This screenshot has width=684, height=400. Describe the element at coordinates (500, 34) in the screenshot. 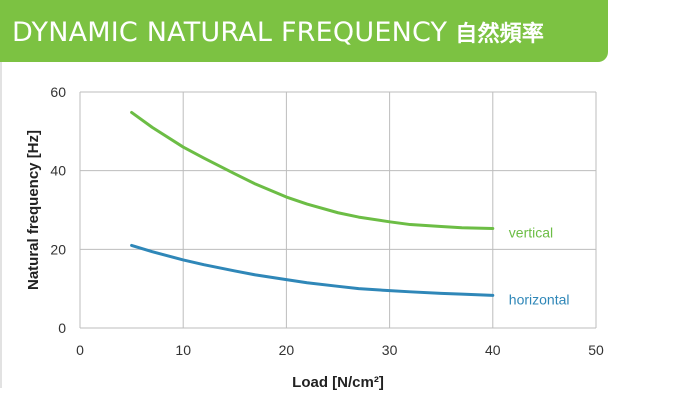

I see `page-title-cn: 自然頻率` at that location.